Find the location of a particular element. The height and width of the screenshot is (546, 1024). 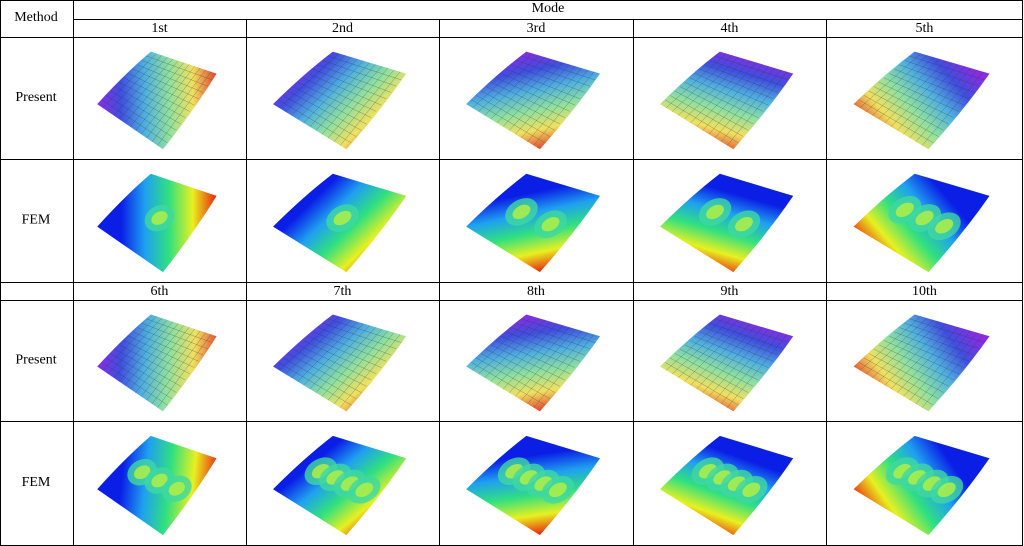

mode-label: 2nd is located at coordinates (342, 28).